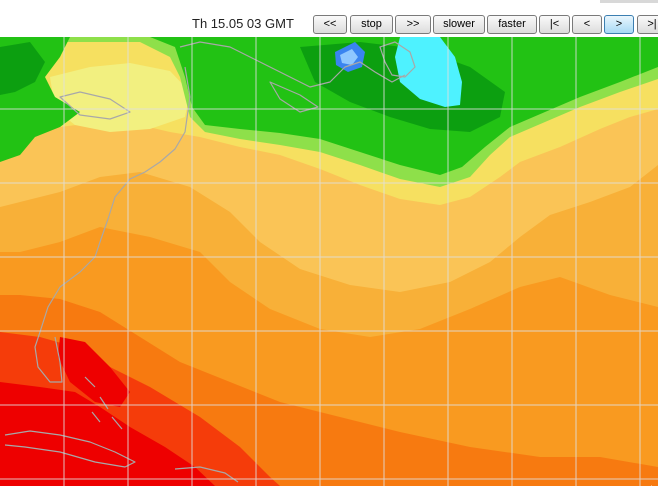 This screenshot has height=486, width=658. Describe the element at coordinates (619, 24) in the screenshot. I see `next-frame-button: >` at that location.